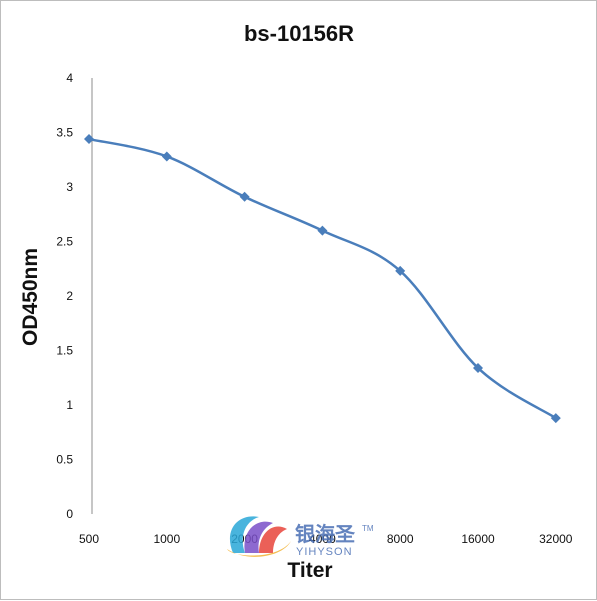  I want to click on watermark-logo: 银海圣 TM YIHYSON, so click(300, 537).